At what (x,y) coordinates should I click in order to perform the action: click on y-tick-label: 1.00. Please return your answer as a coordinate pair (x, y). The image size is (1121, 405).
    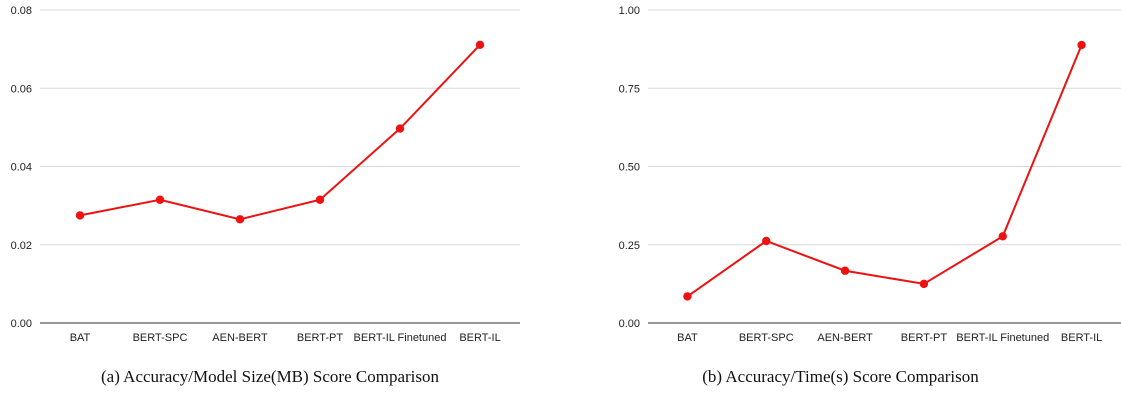
    Looking at the image, I should click on (629, 11).